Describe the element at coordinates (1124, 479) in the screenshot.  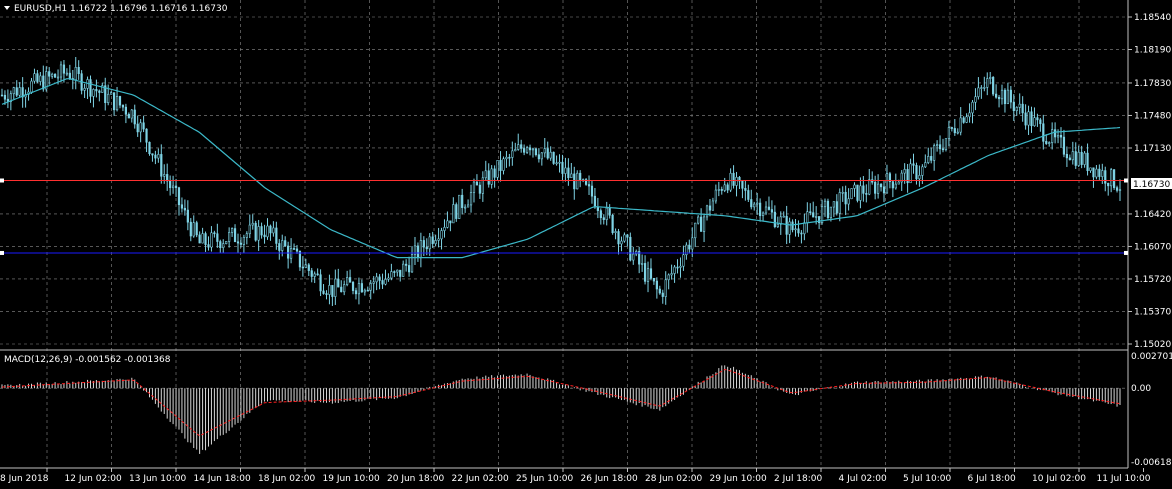
I see `time-tick-label: 11 Jul 10:00` at that location.